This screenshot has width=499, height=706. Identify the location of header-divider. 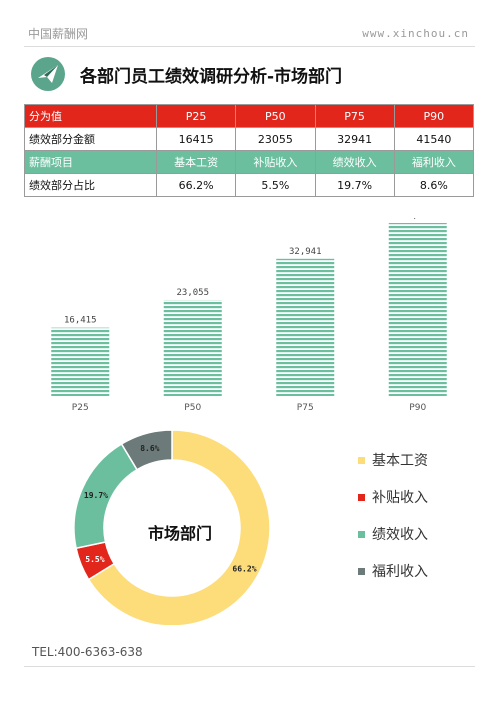
(249, 46).